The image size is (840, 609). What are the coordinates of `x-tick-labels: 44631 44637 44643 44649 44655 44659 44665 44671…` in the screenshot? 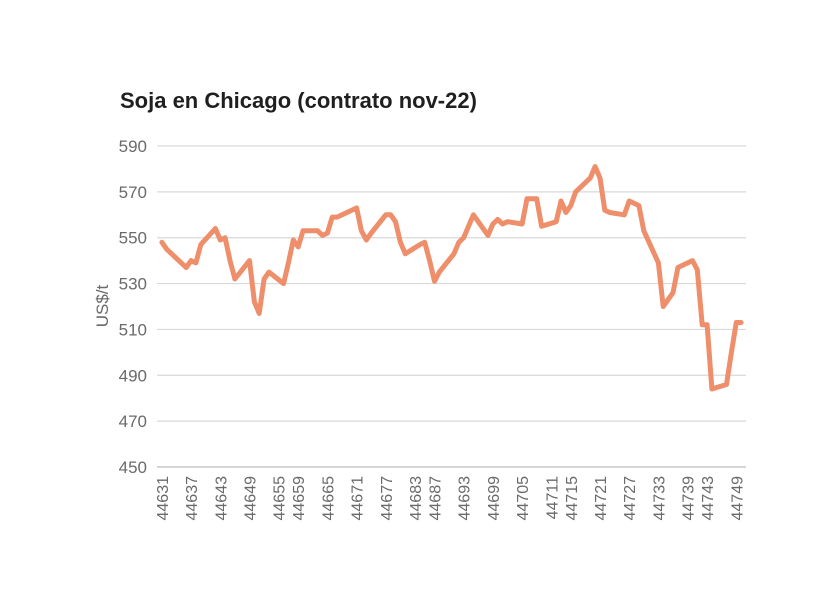 It's located at (450, 498).